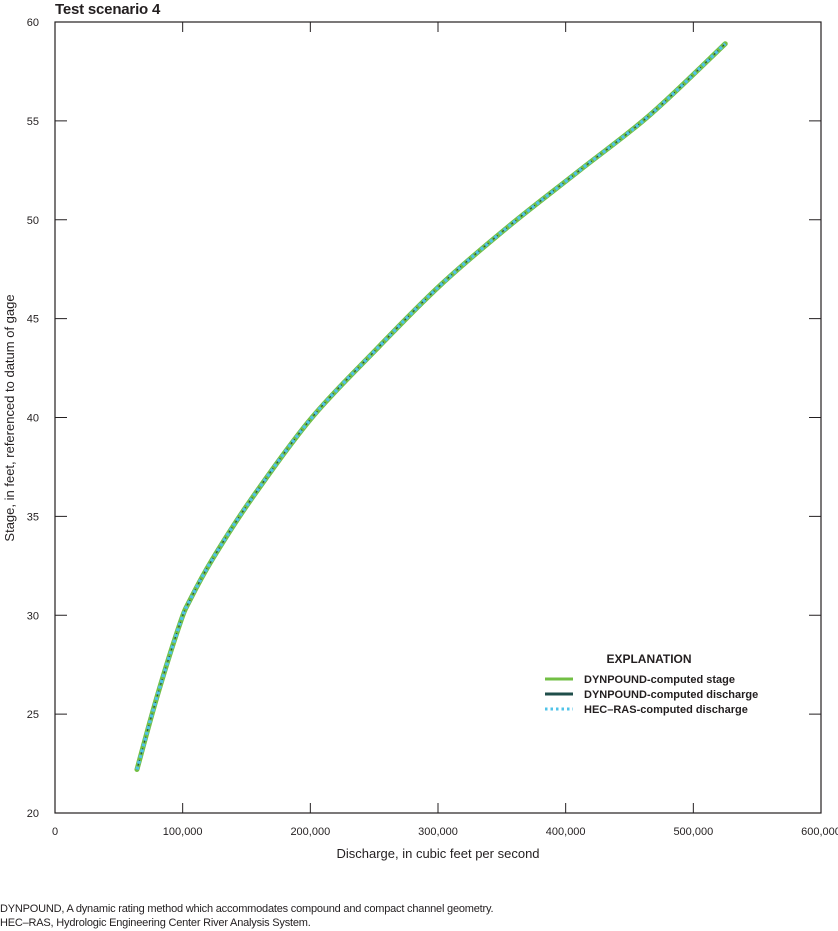 The width and height of the screenshot is (838, 931). Describe the element at coordinates (33, 221) in the screenshot. I see `y-tick-label: 50` at that location.